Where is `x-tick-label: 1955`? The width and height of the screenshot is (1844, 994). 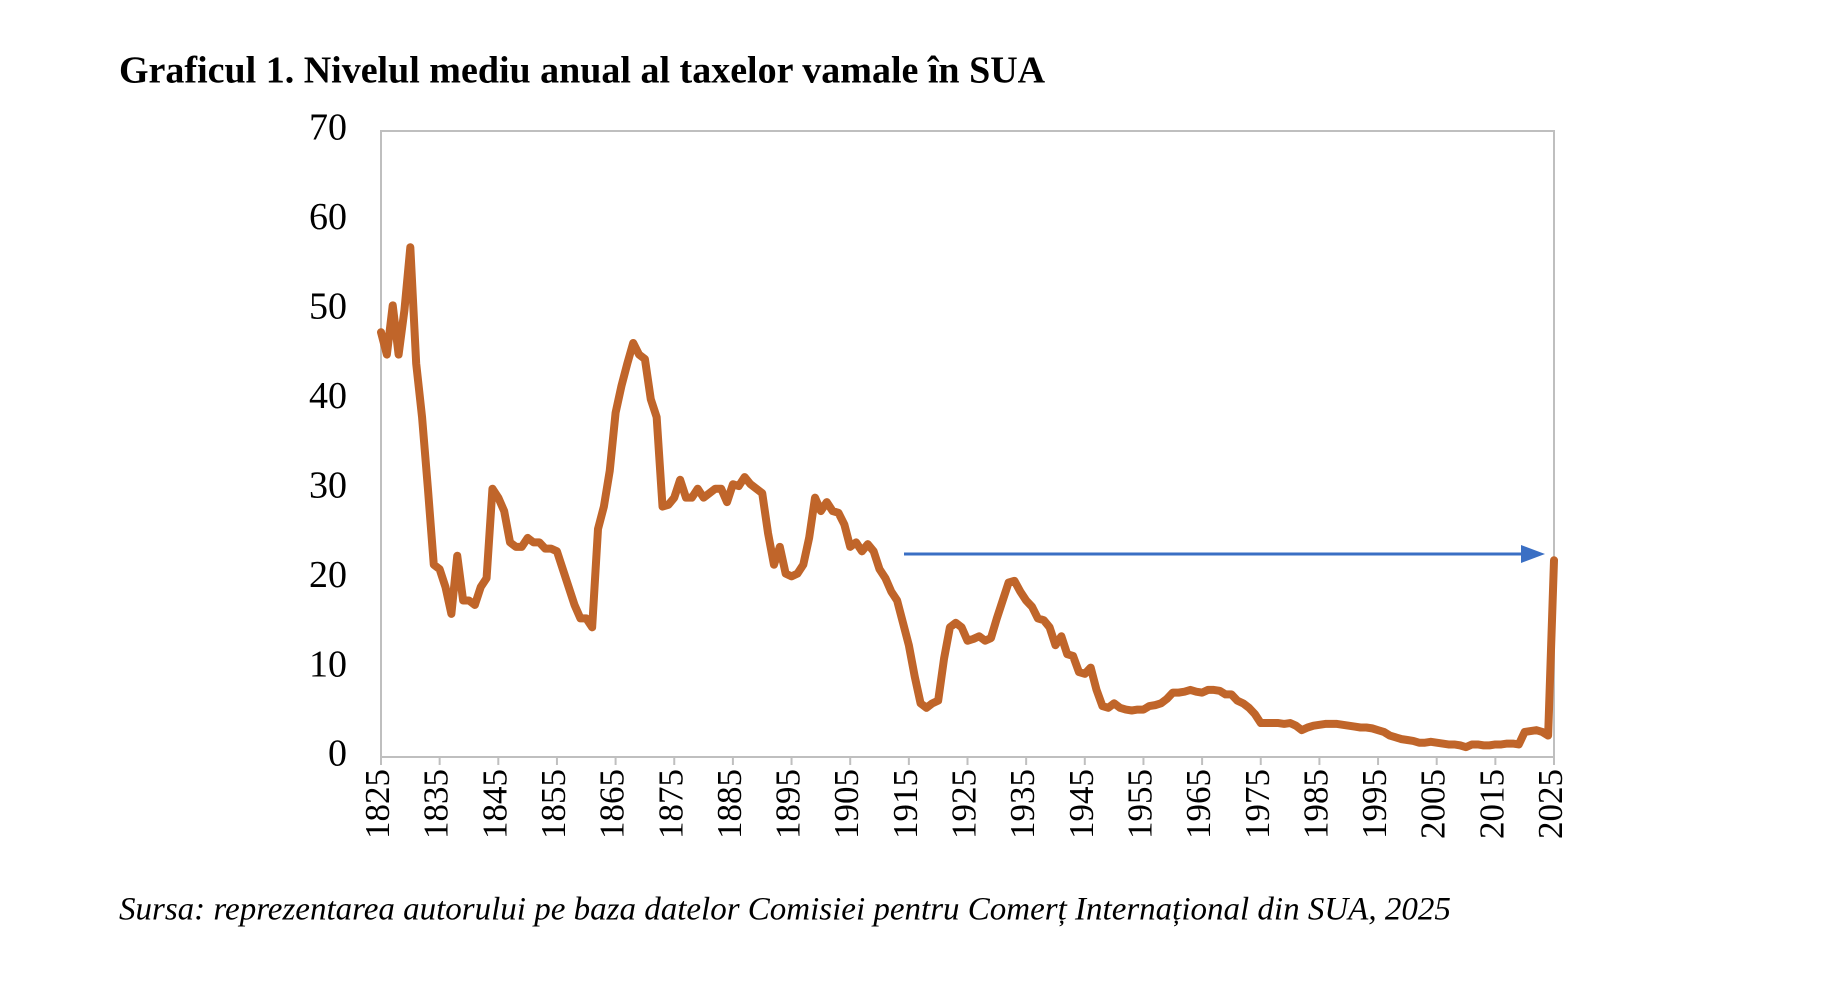 x-tick-label: 1955 is located at coordinates (1139, 804).